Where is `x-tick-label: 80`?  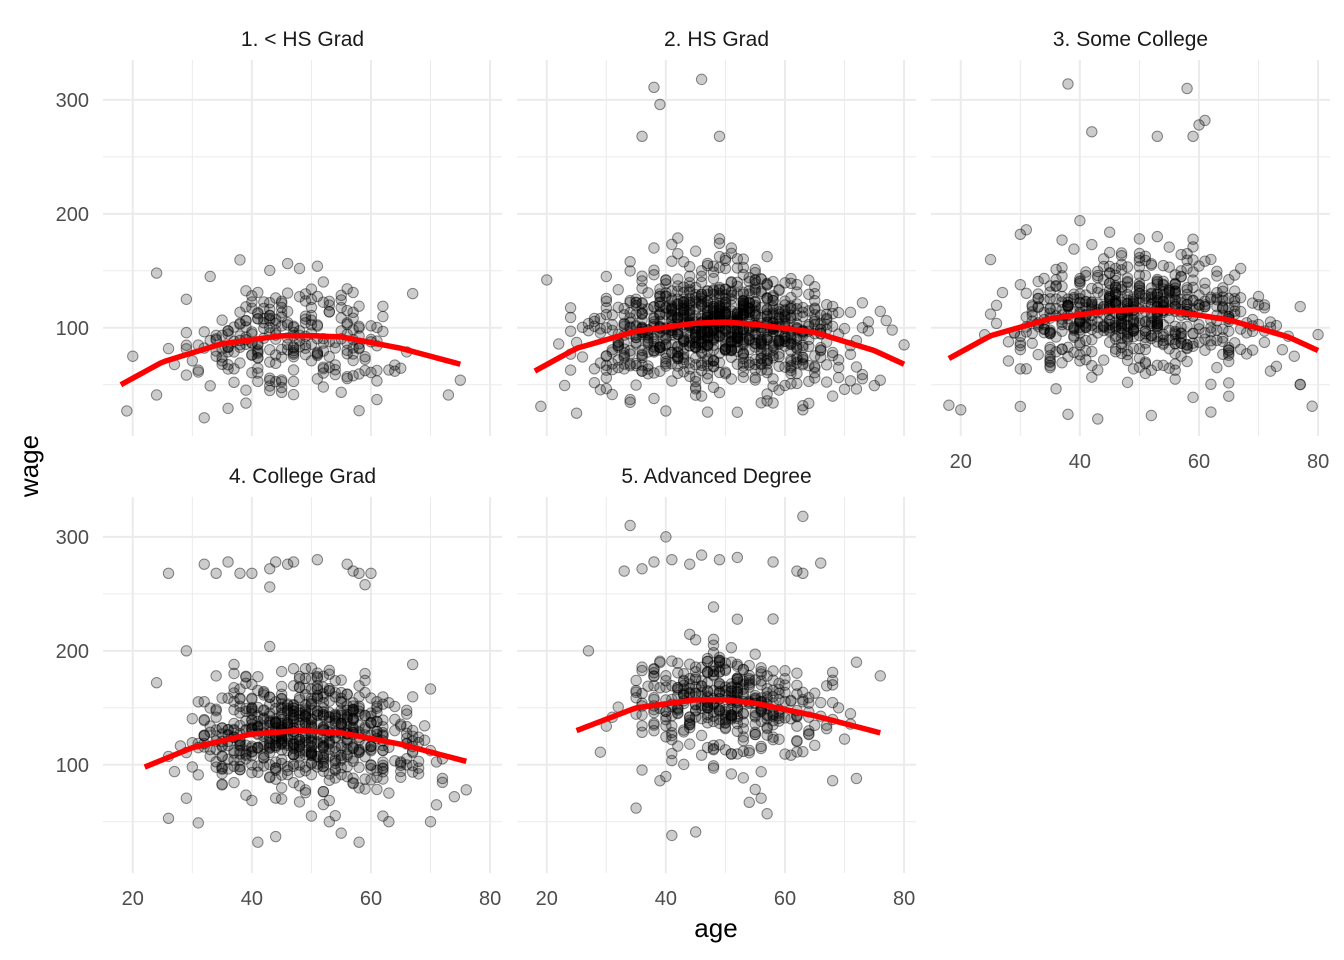 x-tick-label: 80 is located at coordinates (904, 899).